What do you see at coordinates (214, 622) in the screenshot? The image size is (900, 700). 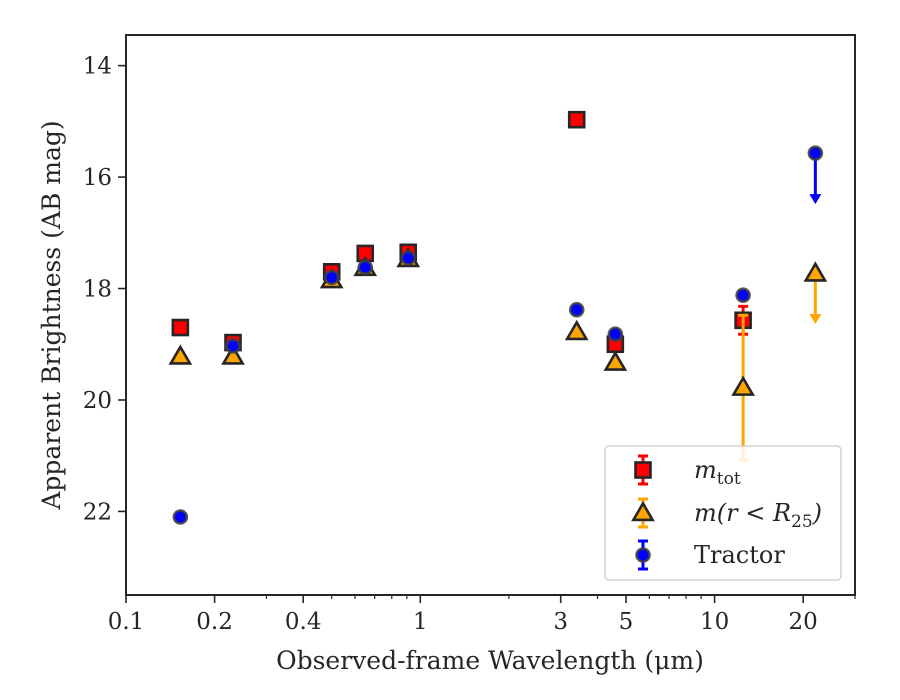 I see `x-tick-label: 0.2` at bounding box center [214, 622].